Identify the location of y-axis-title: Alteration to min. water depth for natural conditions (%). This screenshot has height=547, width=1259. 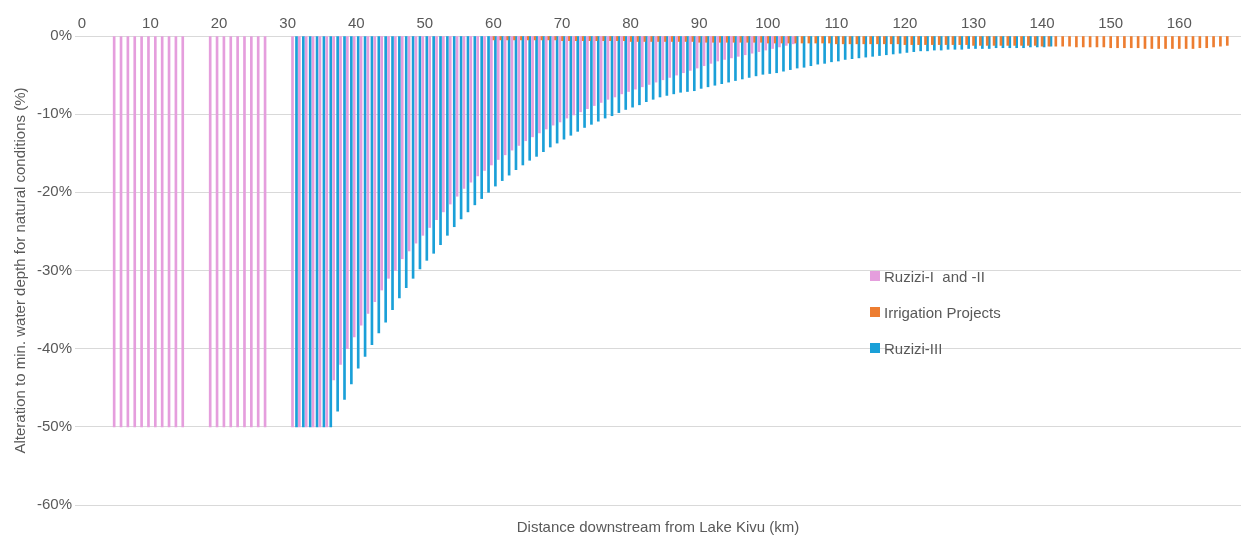
(20, 270).